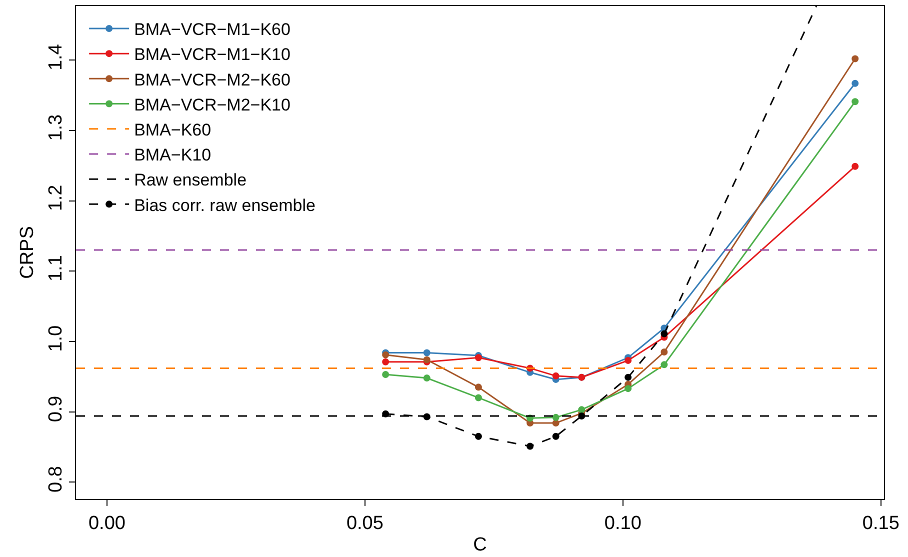 The height and width of the screenshot is (557, 908). I want to click on legend-label: Bias corr. raw ensemble, so click(225, 205).